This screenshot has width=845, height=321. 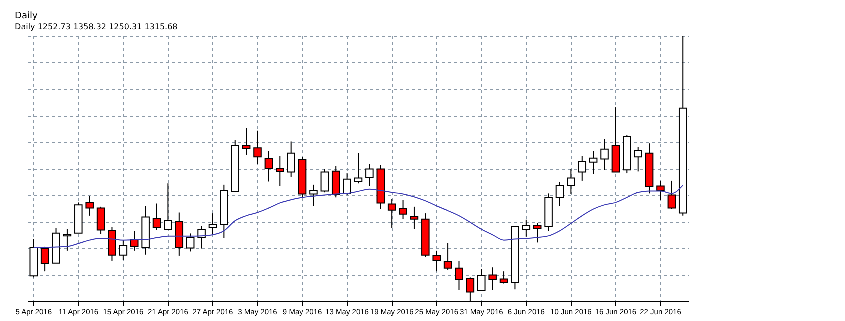 What do you see at coordinates (96, 27) in the screenshot?
I see `text: Daily 1252.73 1358.32 1250.31 1315.68` at bounding box center [96, 27].